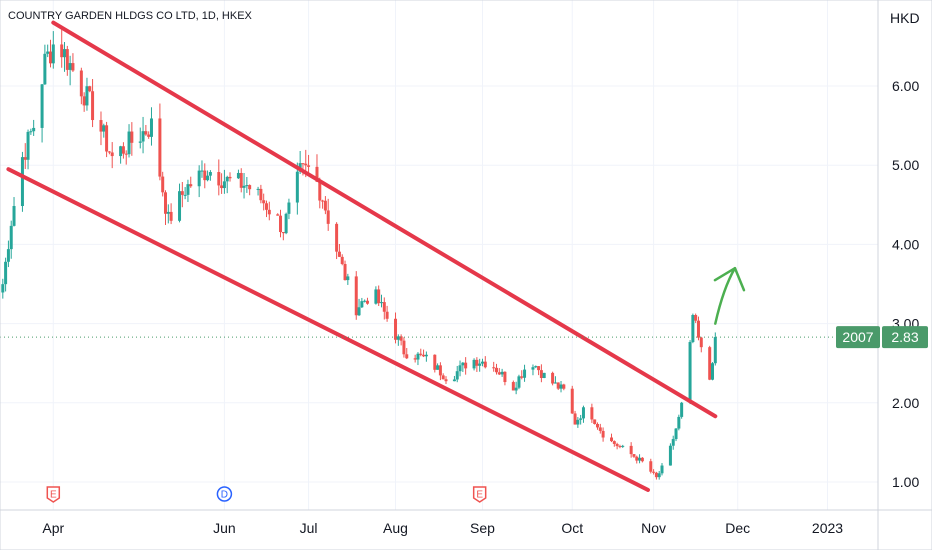  I want to click on event-marker: D, so click(224, 494).